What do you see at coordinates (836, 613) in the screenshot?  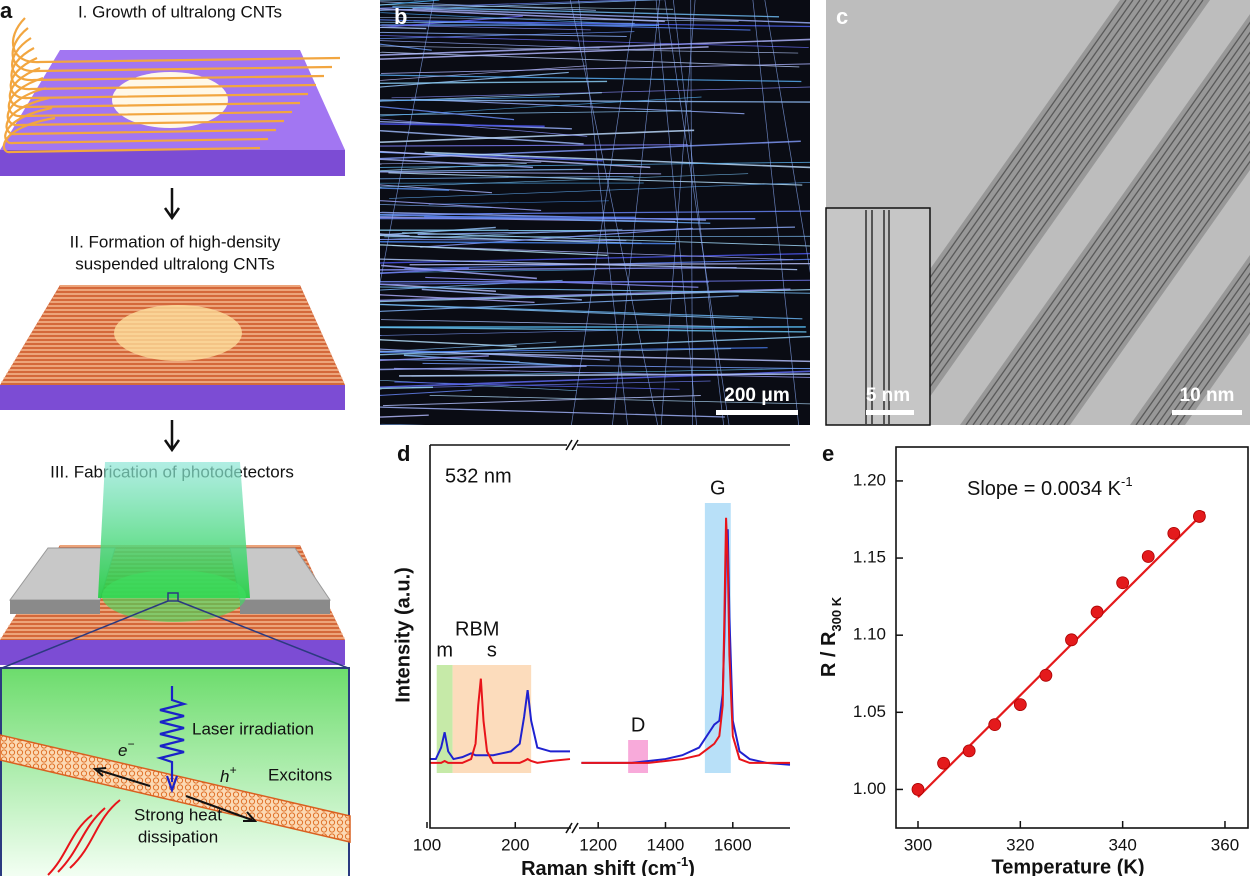 I see `axis-label-part: 300 K` at bounding box center [836, 613].